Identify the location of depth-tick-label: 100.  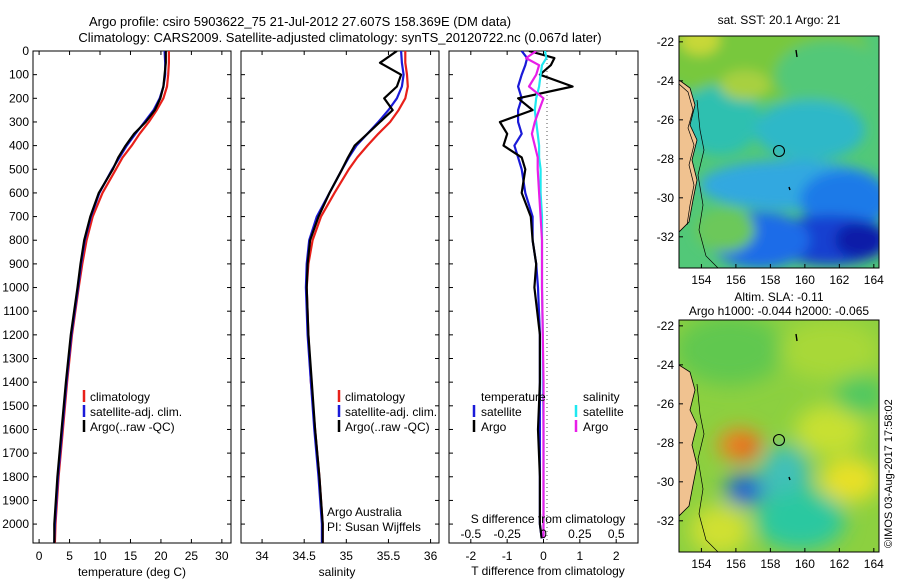
(19, 75).